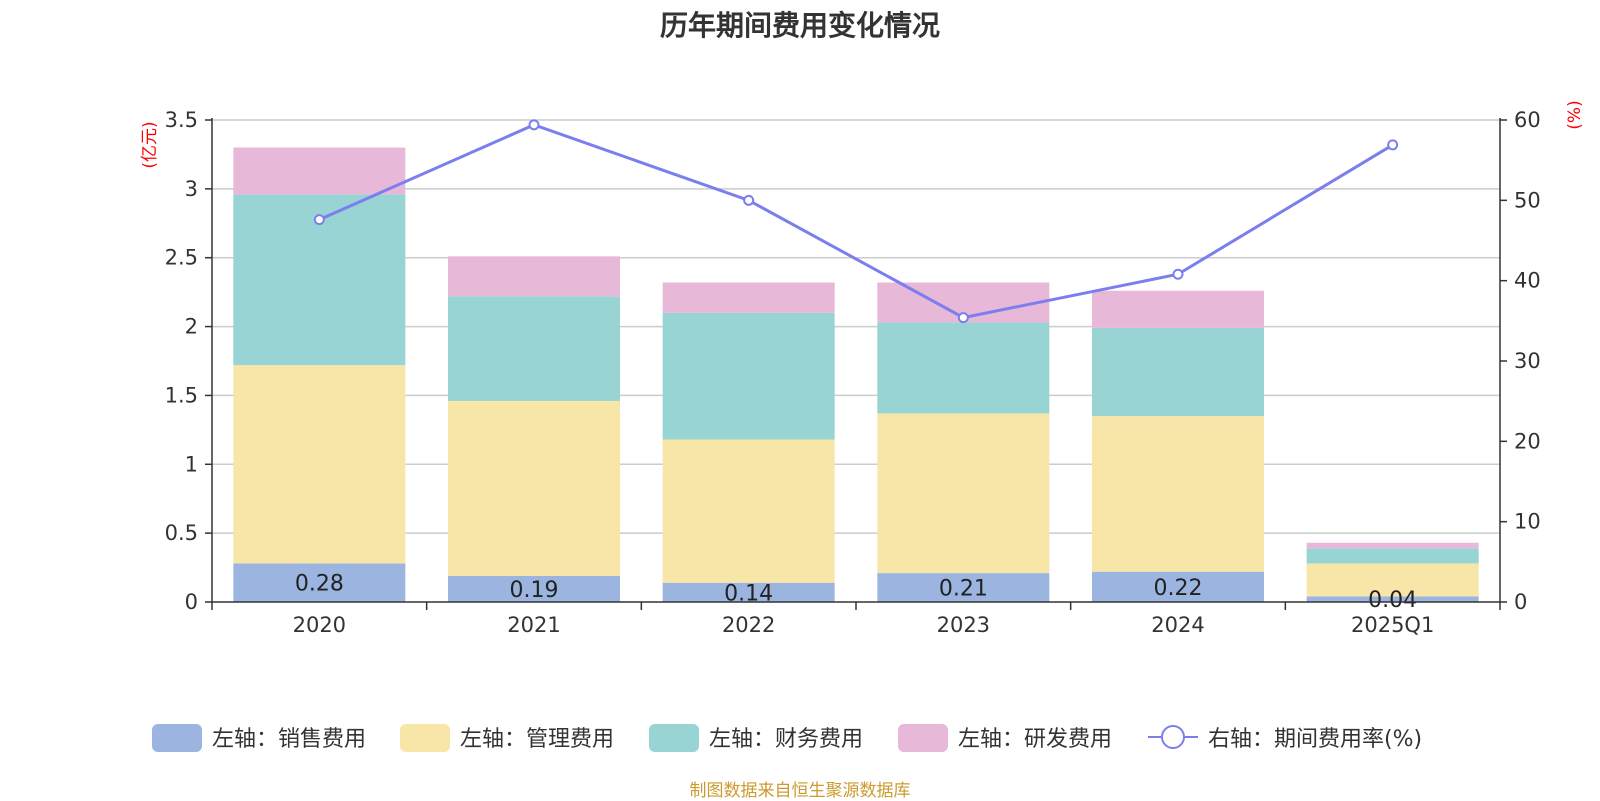 Image resolution: width=1600 pixels, height=801 pixels. Describe the element at coordinates (537, 739) in the screenshot. I see `legend-label: 左轴：管理费用` at that location.